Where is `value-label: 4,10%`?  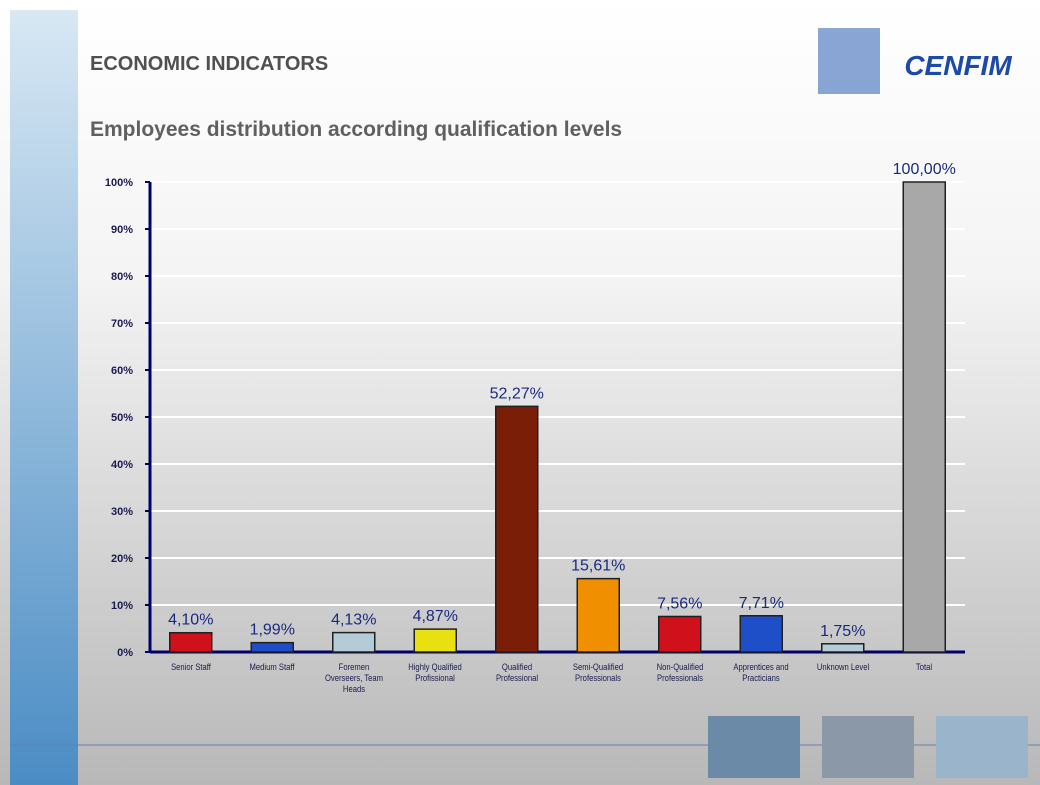 value-label: 4,10% is located at coordinates (190, 620).